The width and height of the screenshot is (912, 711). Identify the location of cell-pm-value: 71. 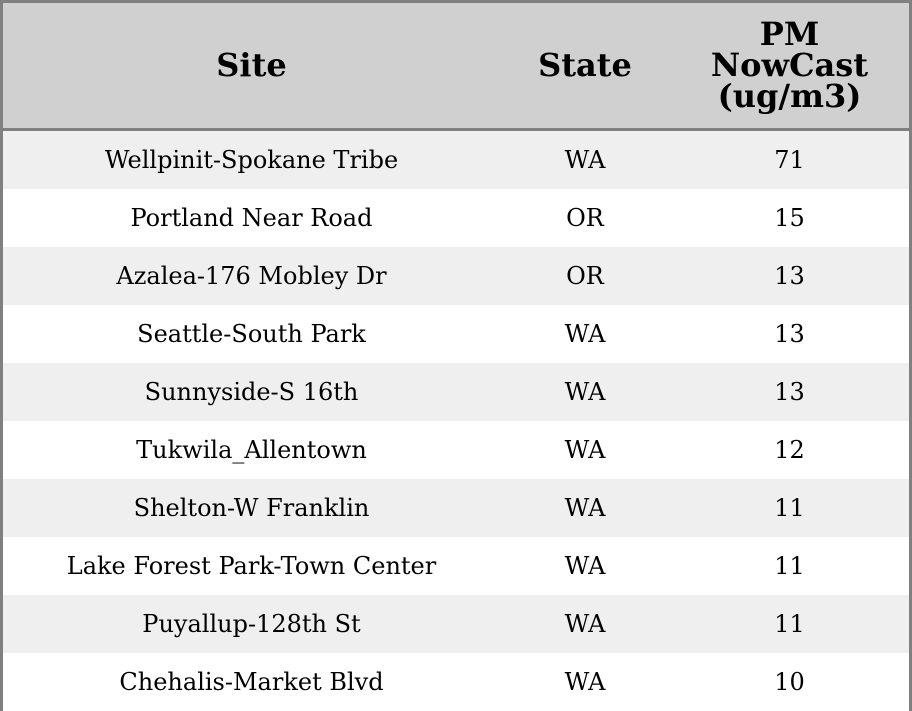
(789, 159).